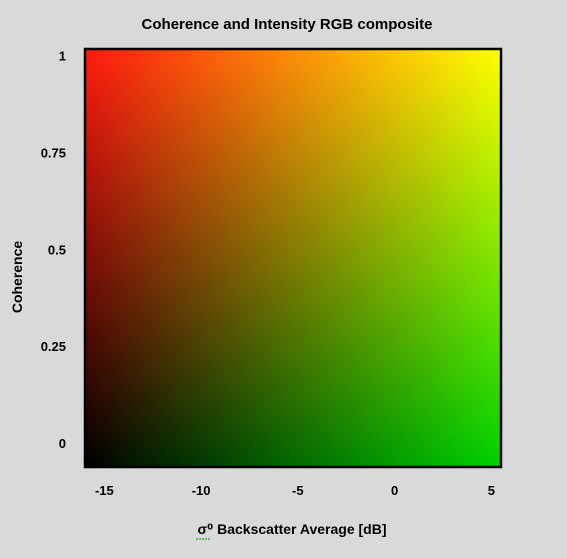 The width and height of the screenshot is (567, 558). Describe the element at coordinates (201, 490) in the screenshot. I see `x-tick-label: -10` at that location.